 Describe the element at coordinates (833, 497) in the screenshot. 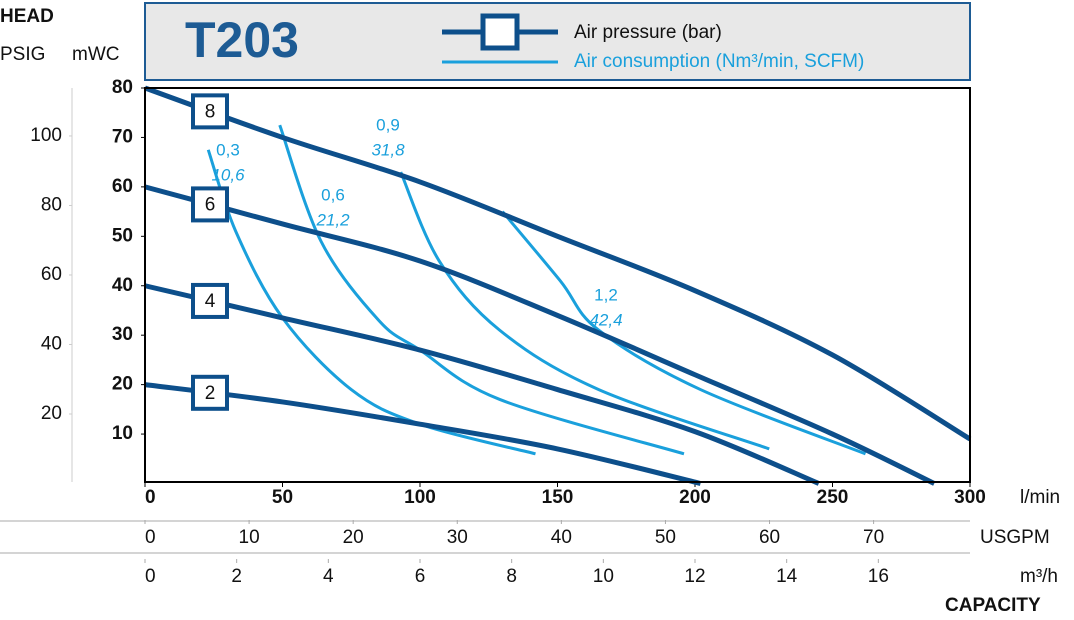

I see `x-tick-label: 250` at that location.